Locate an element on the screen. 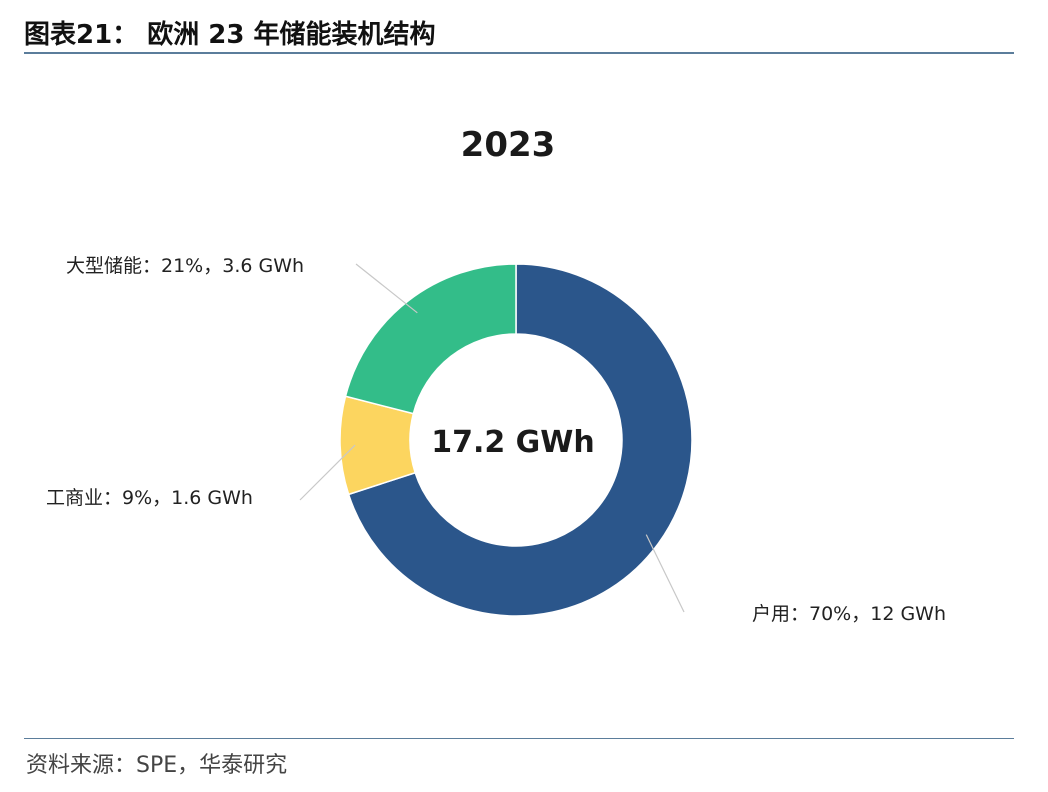 The image size is (1048, 792). chart-title: 2023 is located at coordinates (508, 145).